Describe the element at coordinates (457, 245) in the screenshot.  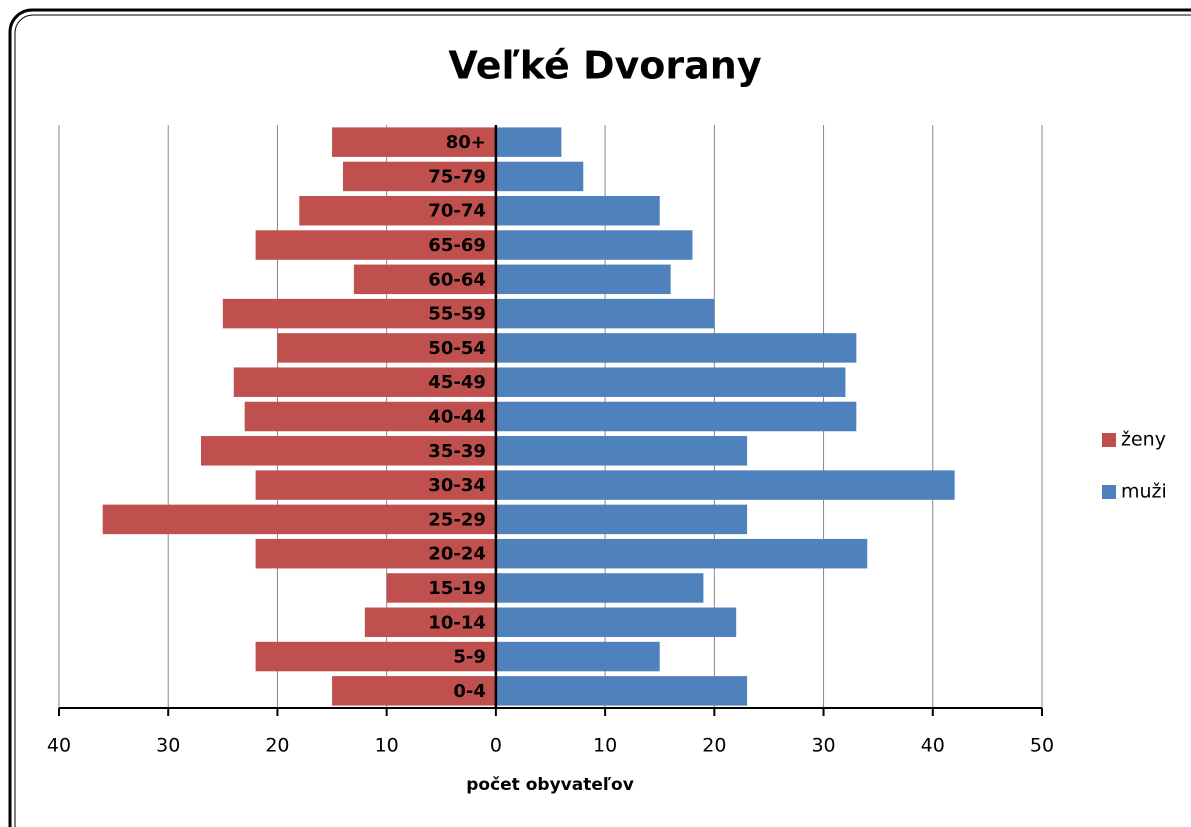
I see `y-tick-label: 65-69` at that location.